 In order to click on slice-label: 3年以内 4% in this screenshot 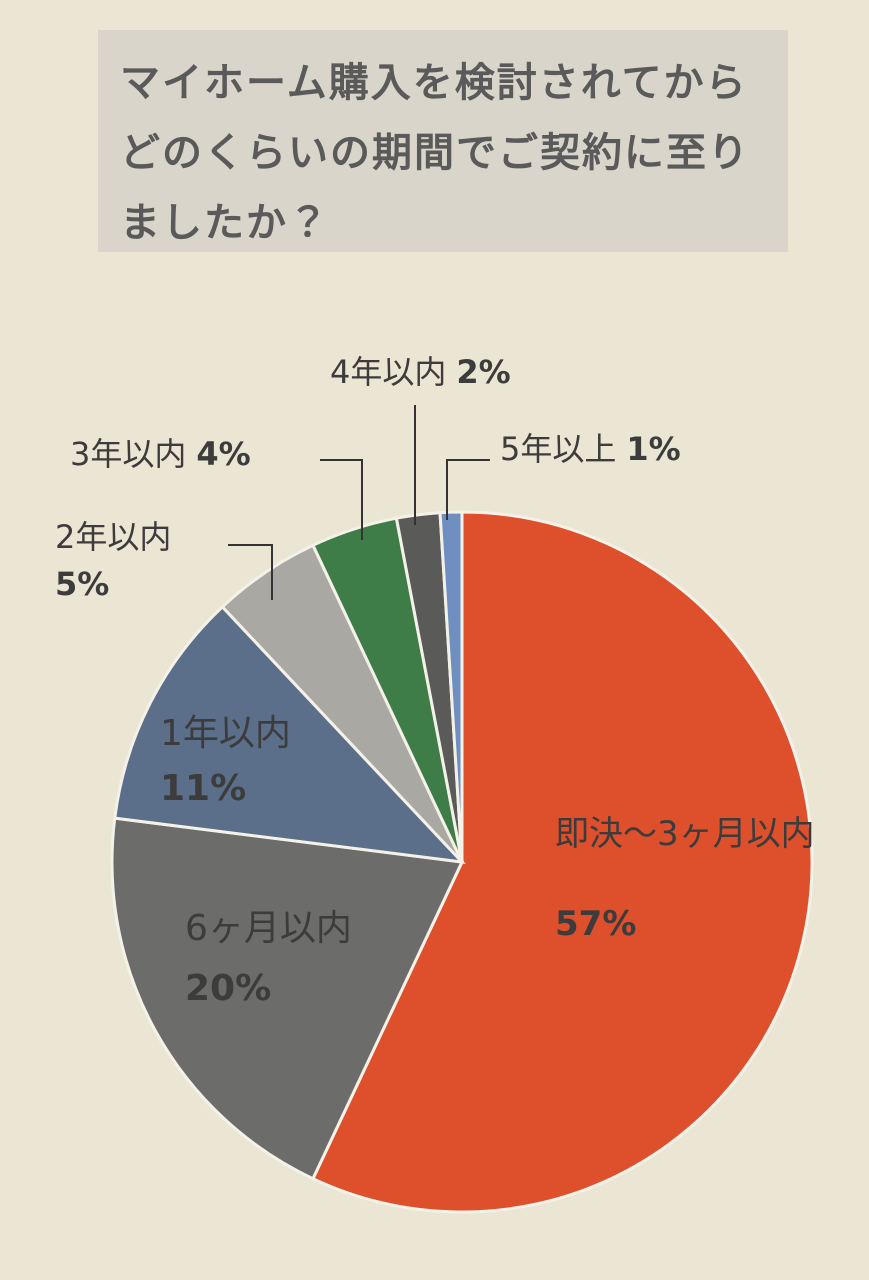, I will do `click(160, 454)`.